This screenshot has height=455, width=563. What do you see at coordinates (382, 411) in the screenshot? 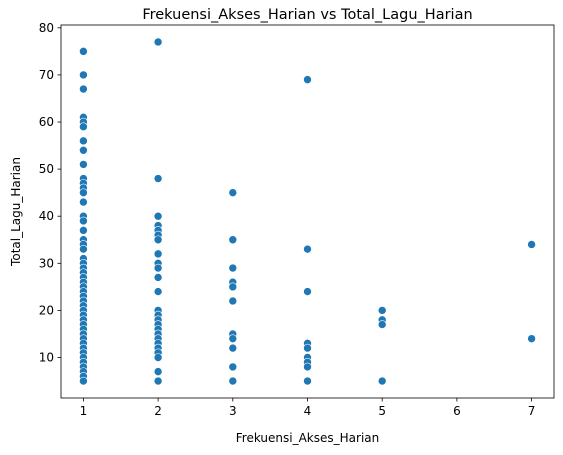
I see `x-tick-label: 5` at bounding box center [382, 411].